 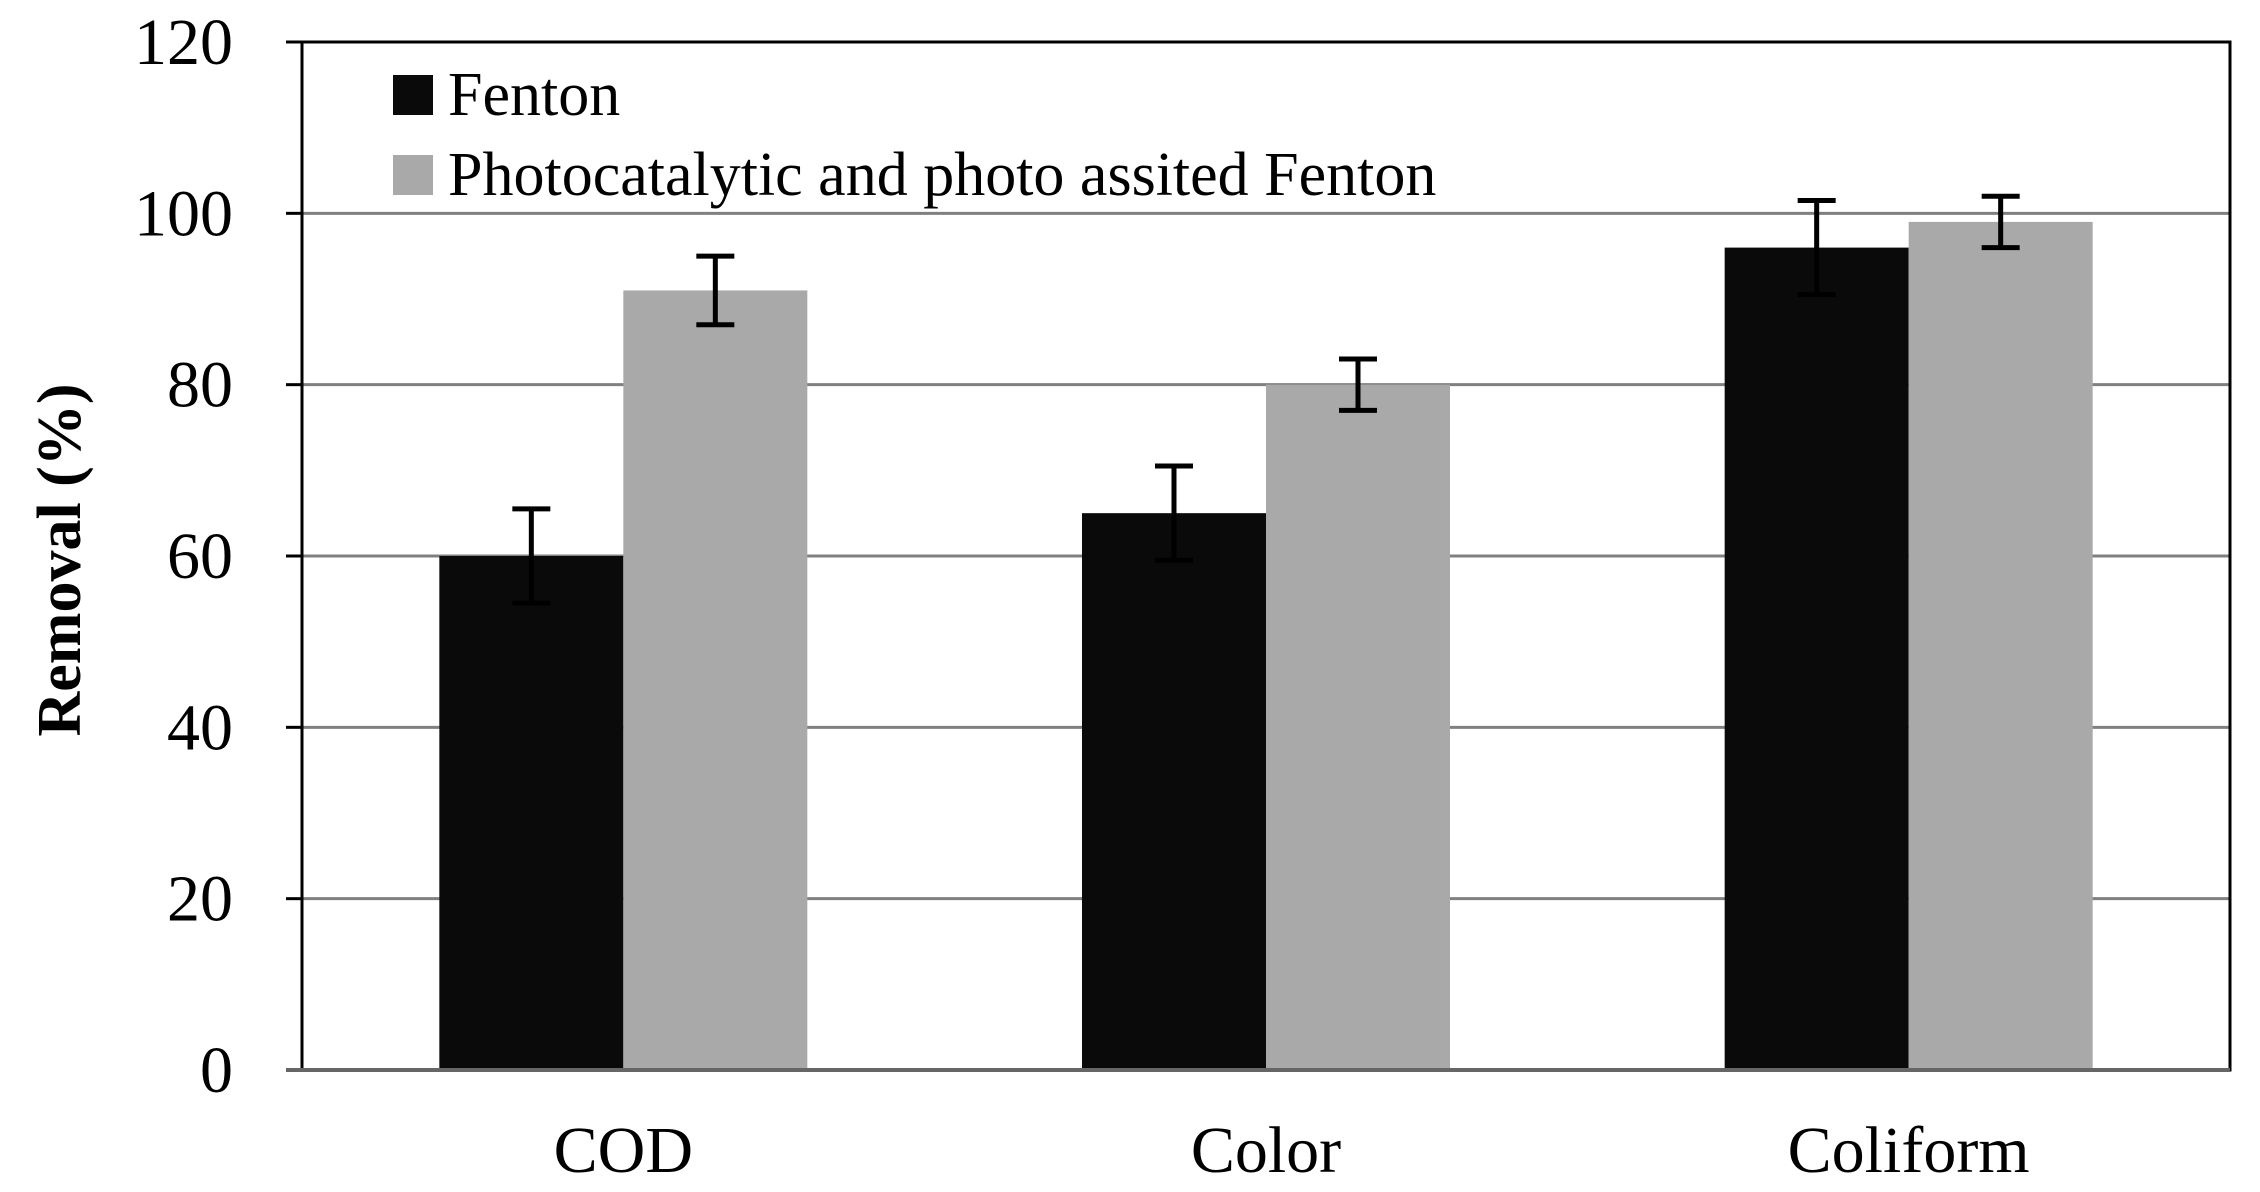 What do you see at coordinates (1174, 791) in the screenshot?
I see `bar-fenton-color` at bounding box center [1174, 791].